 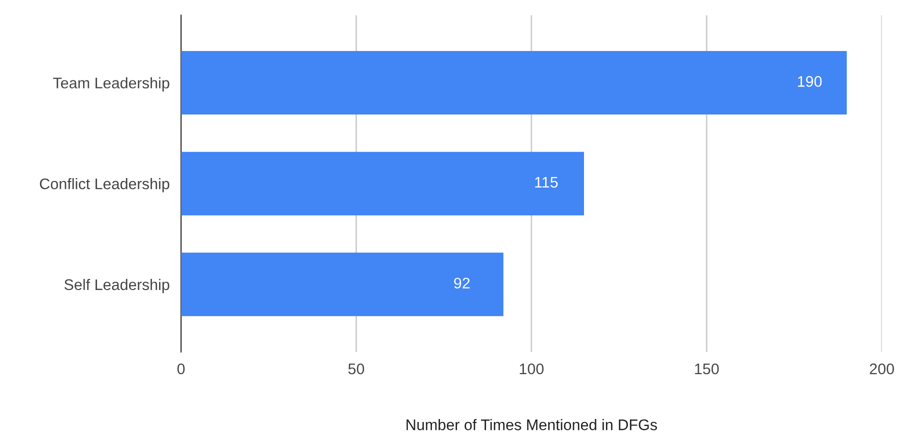 I want to click on x-tick-label: 150, so click(x=707, y=368).